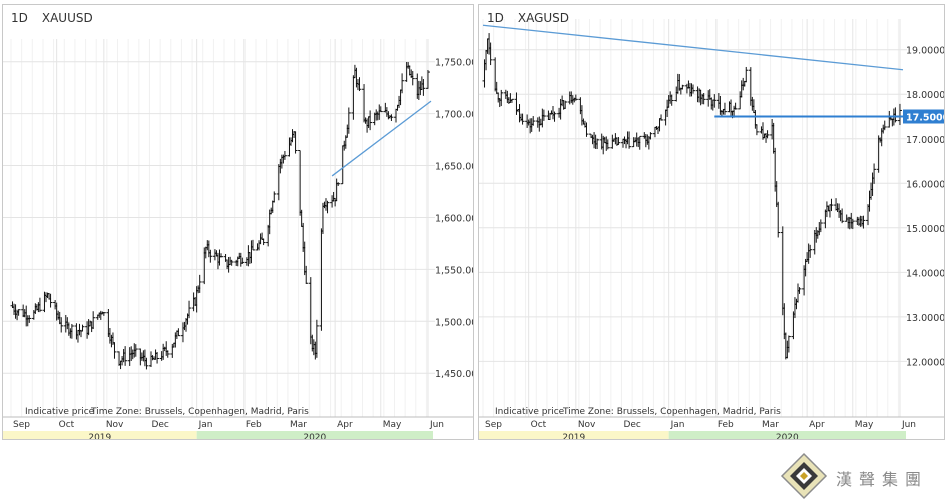 The height and width of the screenshot is (503, 948). What do you see at coordinates (454, 115) in the screenshot?
I see `gold-y-tick-label: 1,700.00` at bounding box center [454, 115].